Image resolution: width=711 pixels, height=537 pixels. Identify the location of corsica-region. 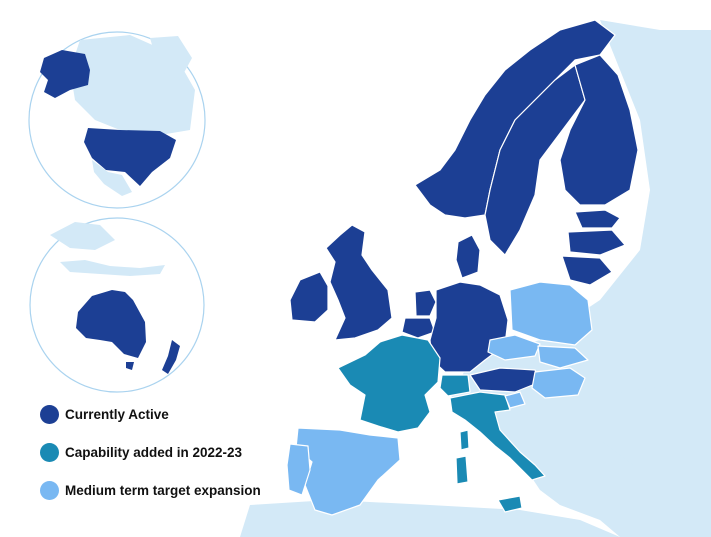
(464, 440).